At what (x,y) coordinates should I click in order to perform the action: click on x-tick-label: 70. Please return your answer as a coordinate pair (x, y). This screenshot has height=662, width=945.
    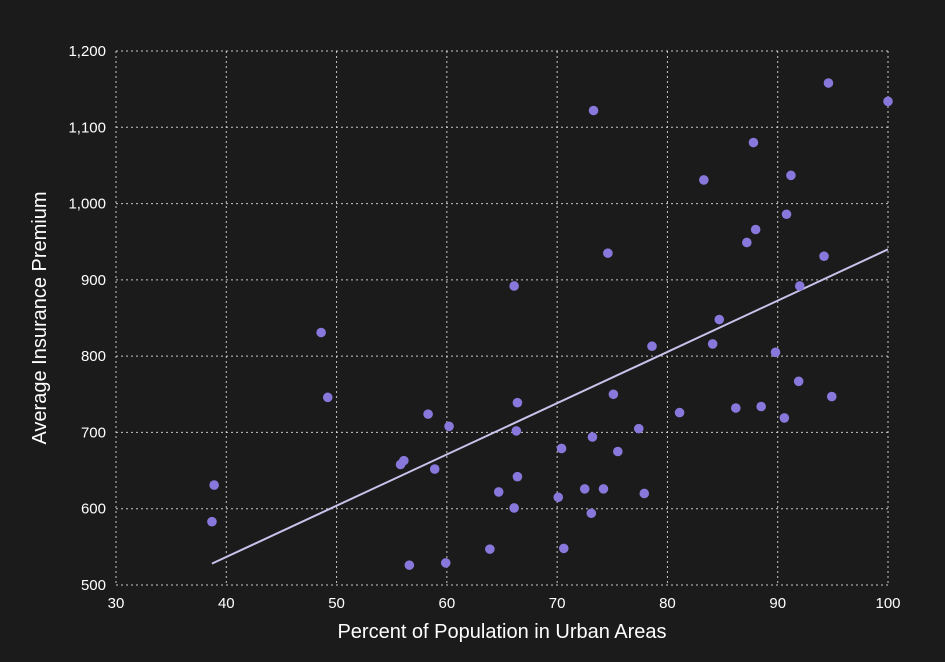
    Looking at the image, I should click on (557, 603).